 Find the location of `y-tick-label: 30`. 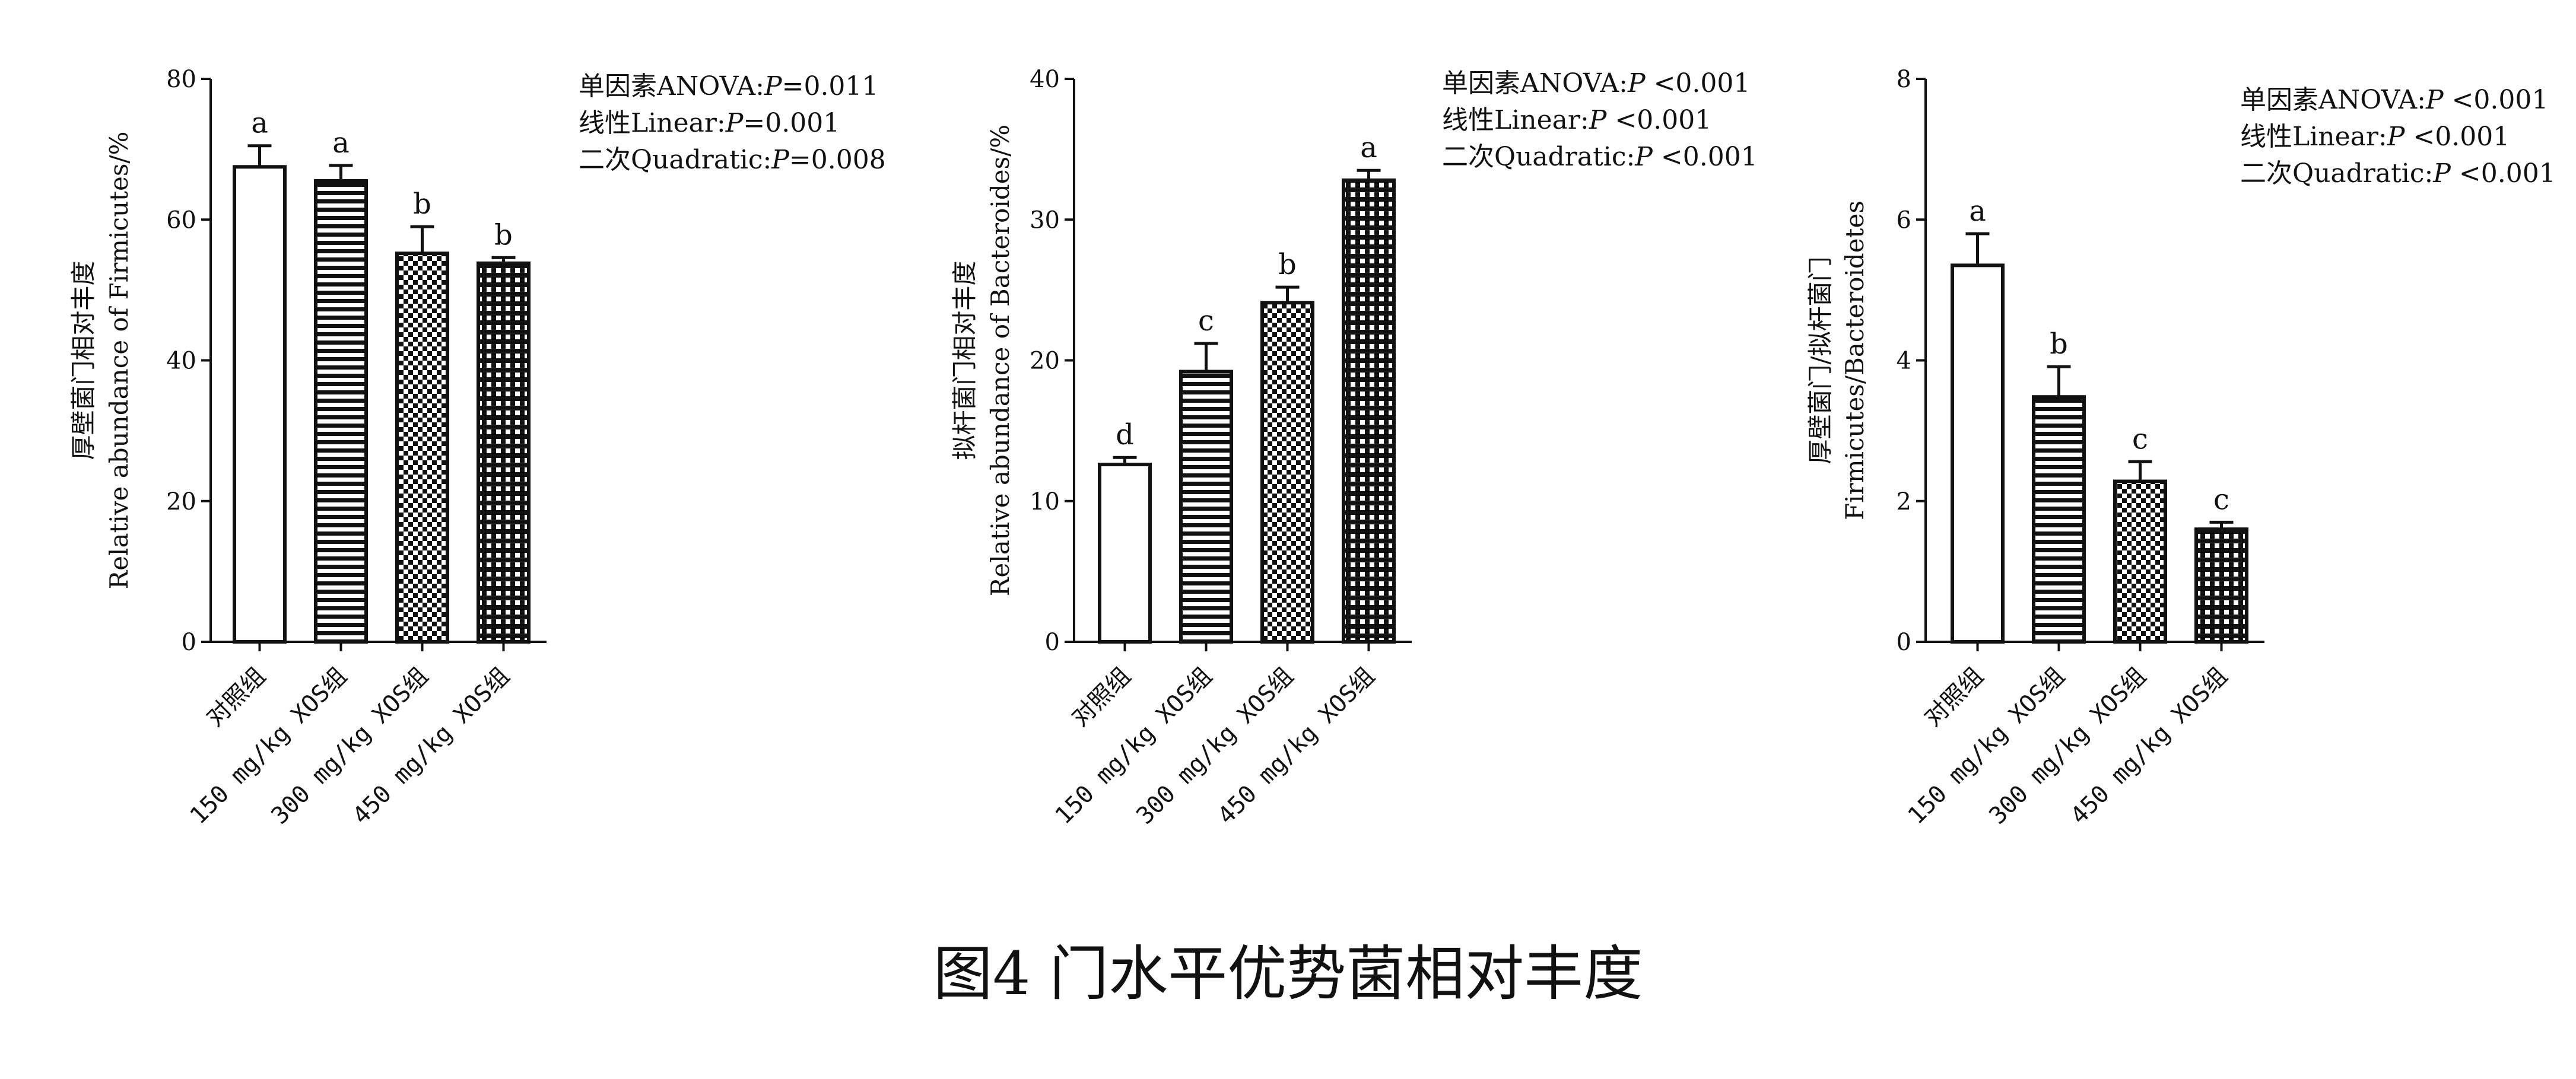

y-tick-label: 30 is located at coordinates (1045, 220).